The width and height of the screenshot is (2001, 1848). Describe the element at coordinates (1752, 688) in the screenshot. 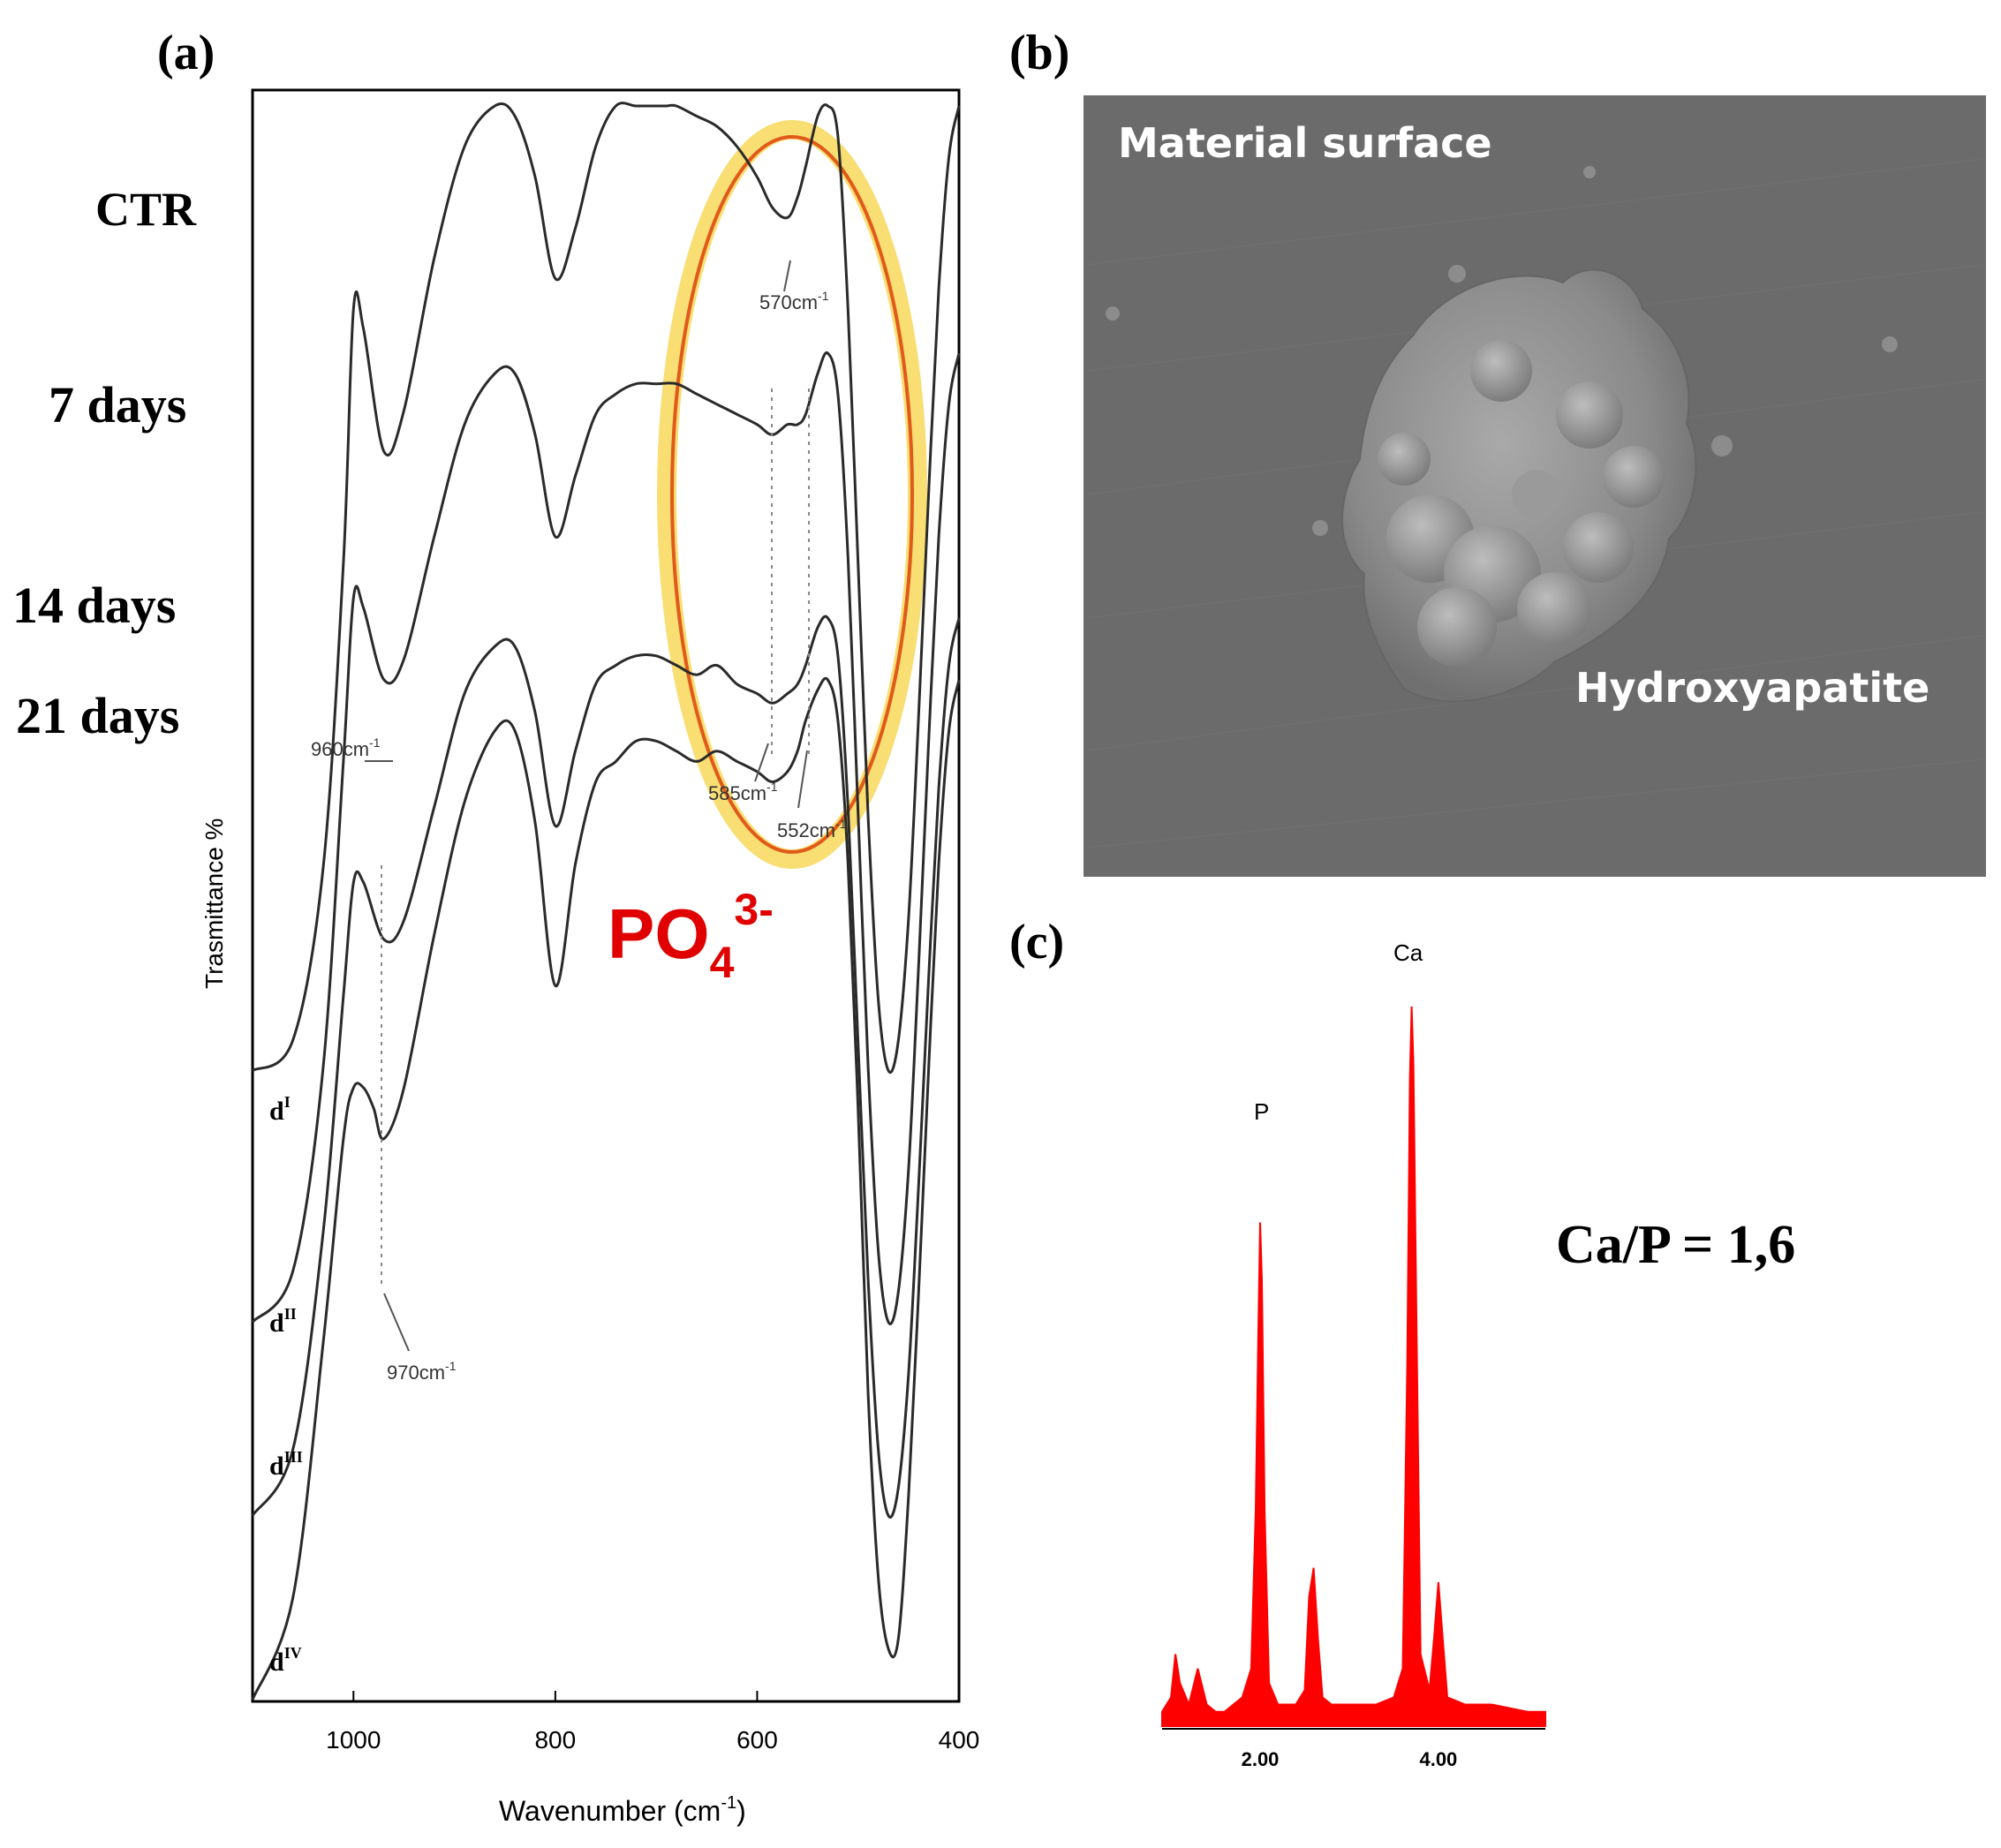

I see `sem-label-hydroxyapatite: Hydroxyapatite` at that location.